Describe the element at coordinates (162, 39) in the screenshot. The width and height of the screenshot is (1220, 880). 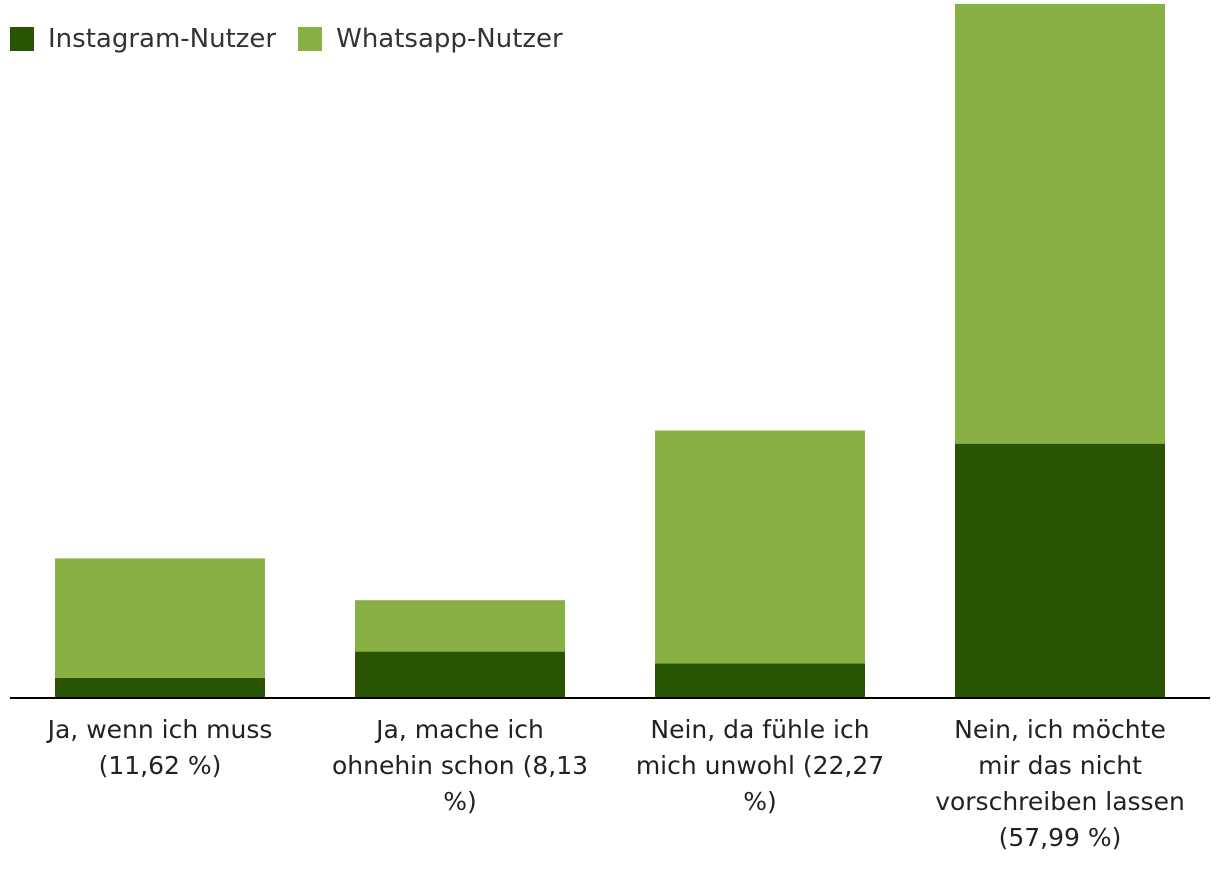
I see `legend-label-instagram: Instagram-Nutzer` at that location.